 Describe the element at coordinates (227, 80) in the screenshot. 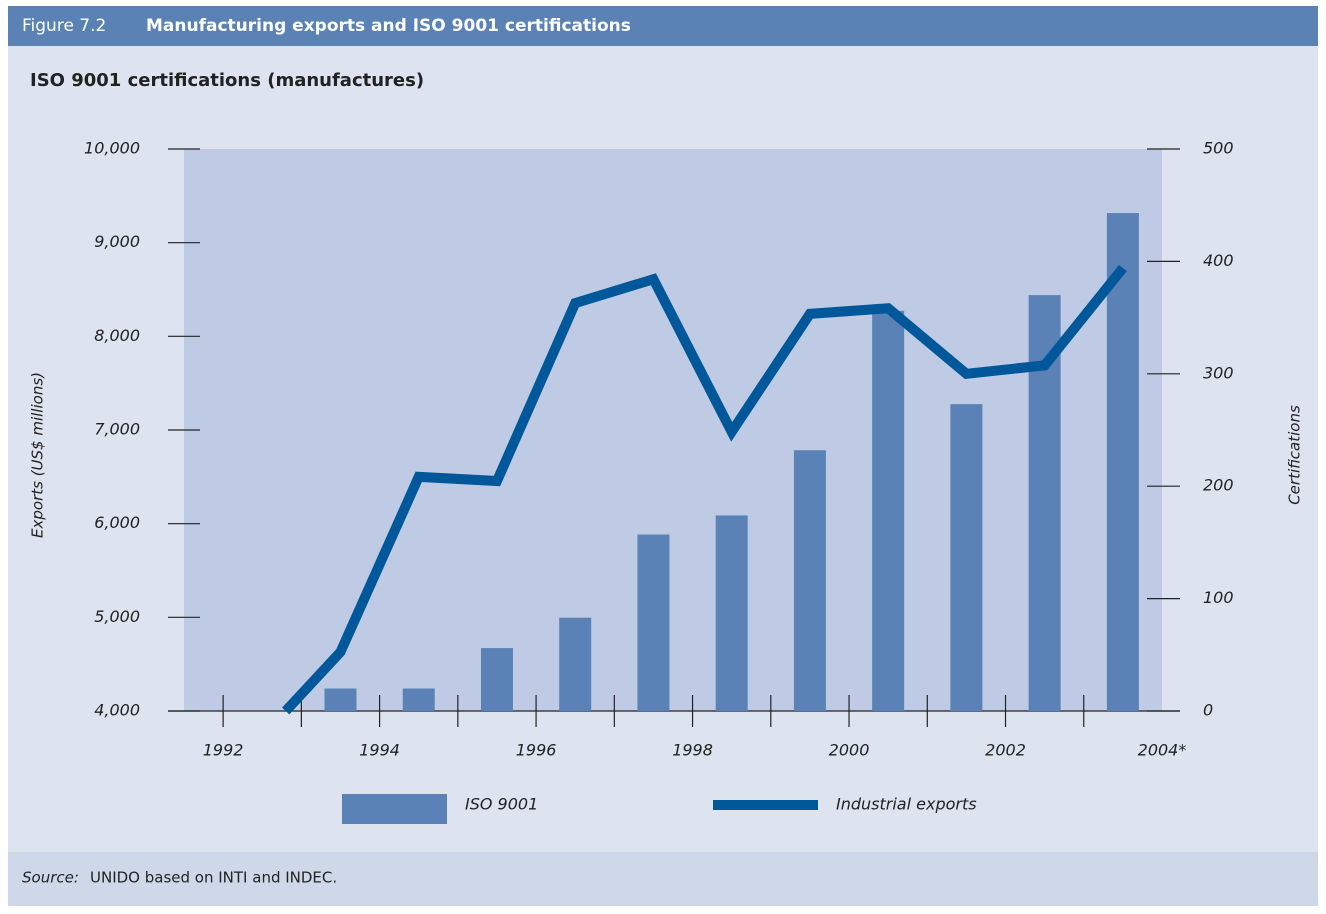

I see `chart-subtitle: ISO 9001 certifications (manufactures)` at that location.